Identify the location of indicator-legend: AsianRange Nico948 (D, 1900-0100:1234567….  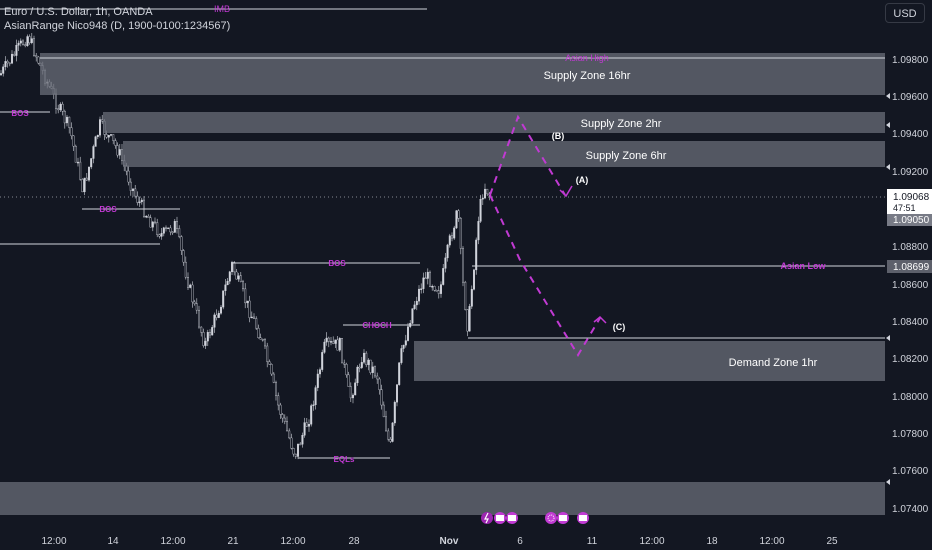
(117, 26).